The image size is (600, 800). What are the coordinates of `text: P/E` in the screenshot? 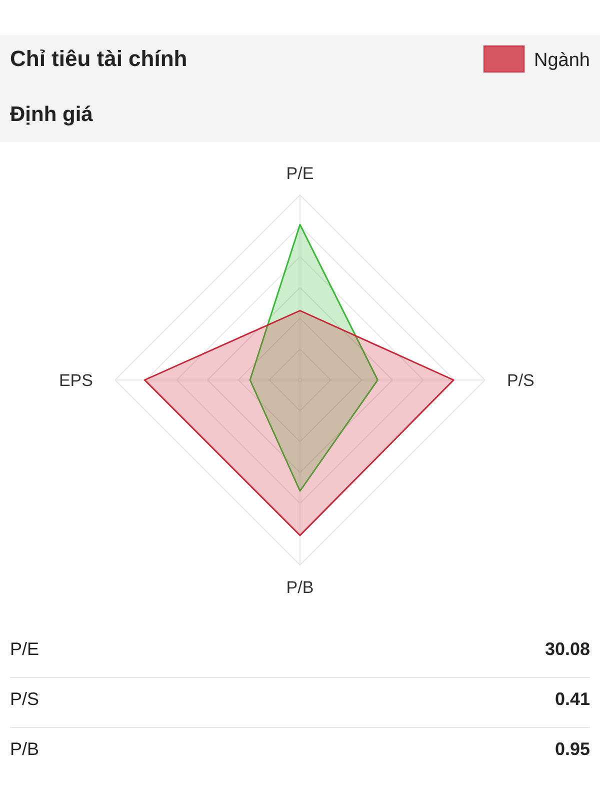 It's located at (25, 649).